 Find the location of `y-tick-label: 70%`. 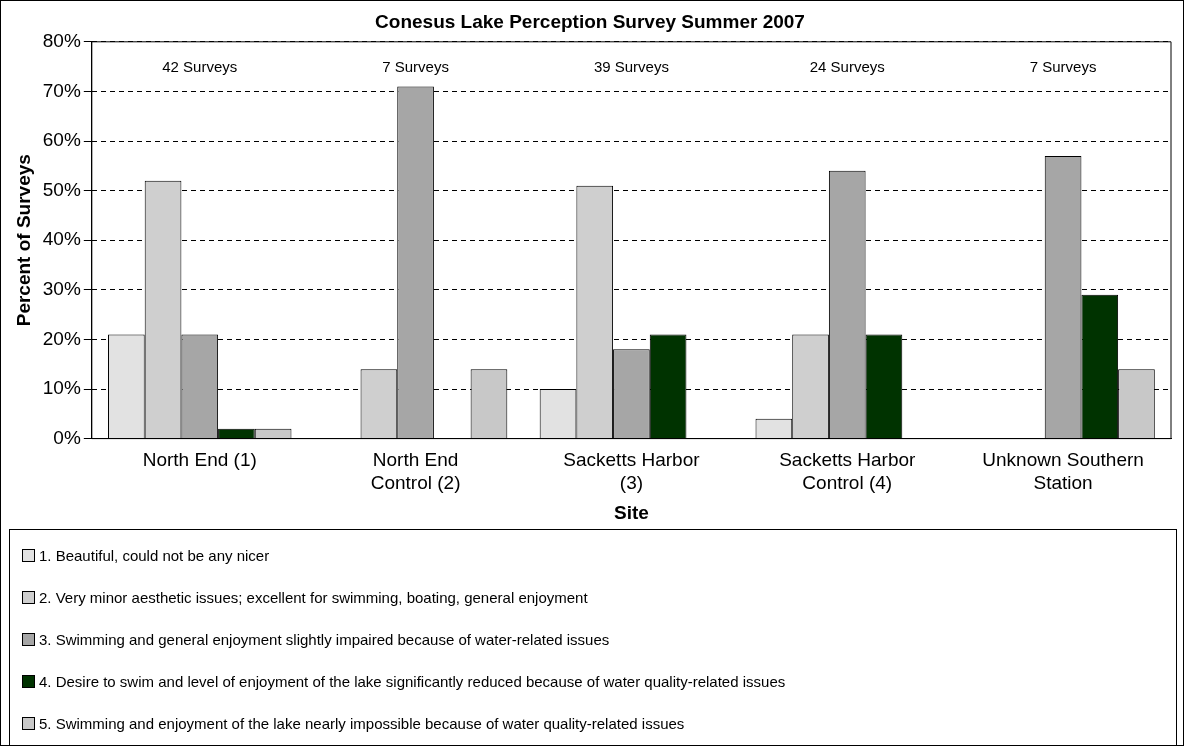

y-tick-label: 70% is located at coordinates (61, 90).